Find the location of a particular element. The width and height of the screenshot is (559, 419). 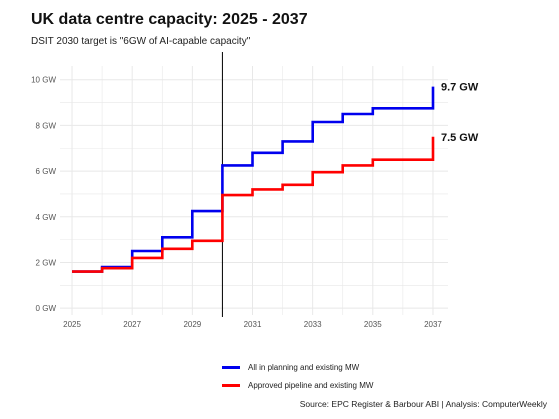

x-tick-label: 2033 is located at coordinates (313, 324).